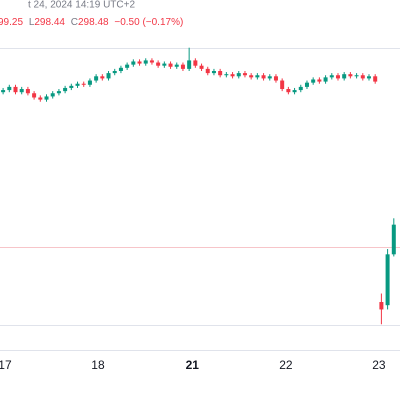  I want to click on low-label: L, so click(32, 22).